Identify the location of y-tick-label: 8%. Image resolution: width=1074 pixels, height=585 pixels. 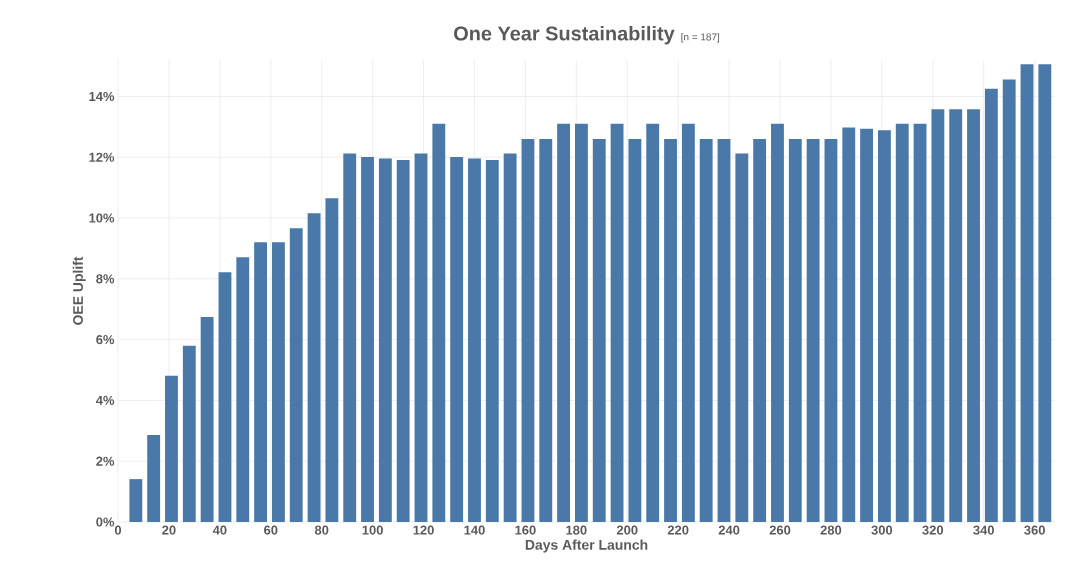
(105, 279).